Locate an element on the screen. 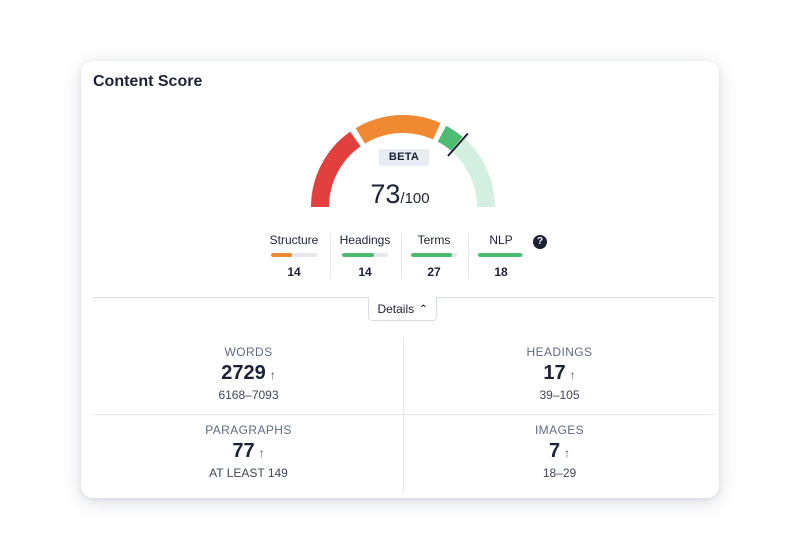 Image resolution: width=800 pixels, height=560 pixels. metric-headings: Headings 14 is located at coordinates (365, 257).